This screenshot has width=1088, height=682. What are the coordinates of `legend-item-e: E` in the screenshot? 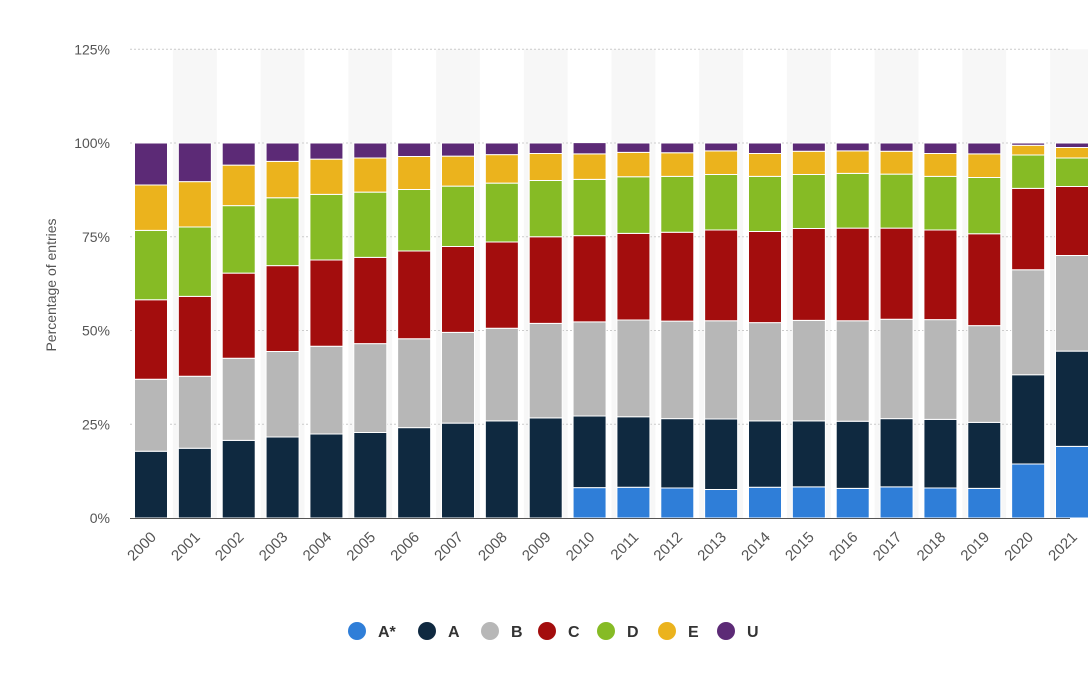 It's located at (678, 631).